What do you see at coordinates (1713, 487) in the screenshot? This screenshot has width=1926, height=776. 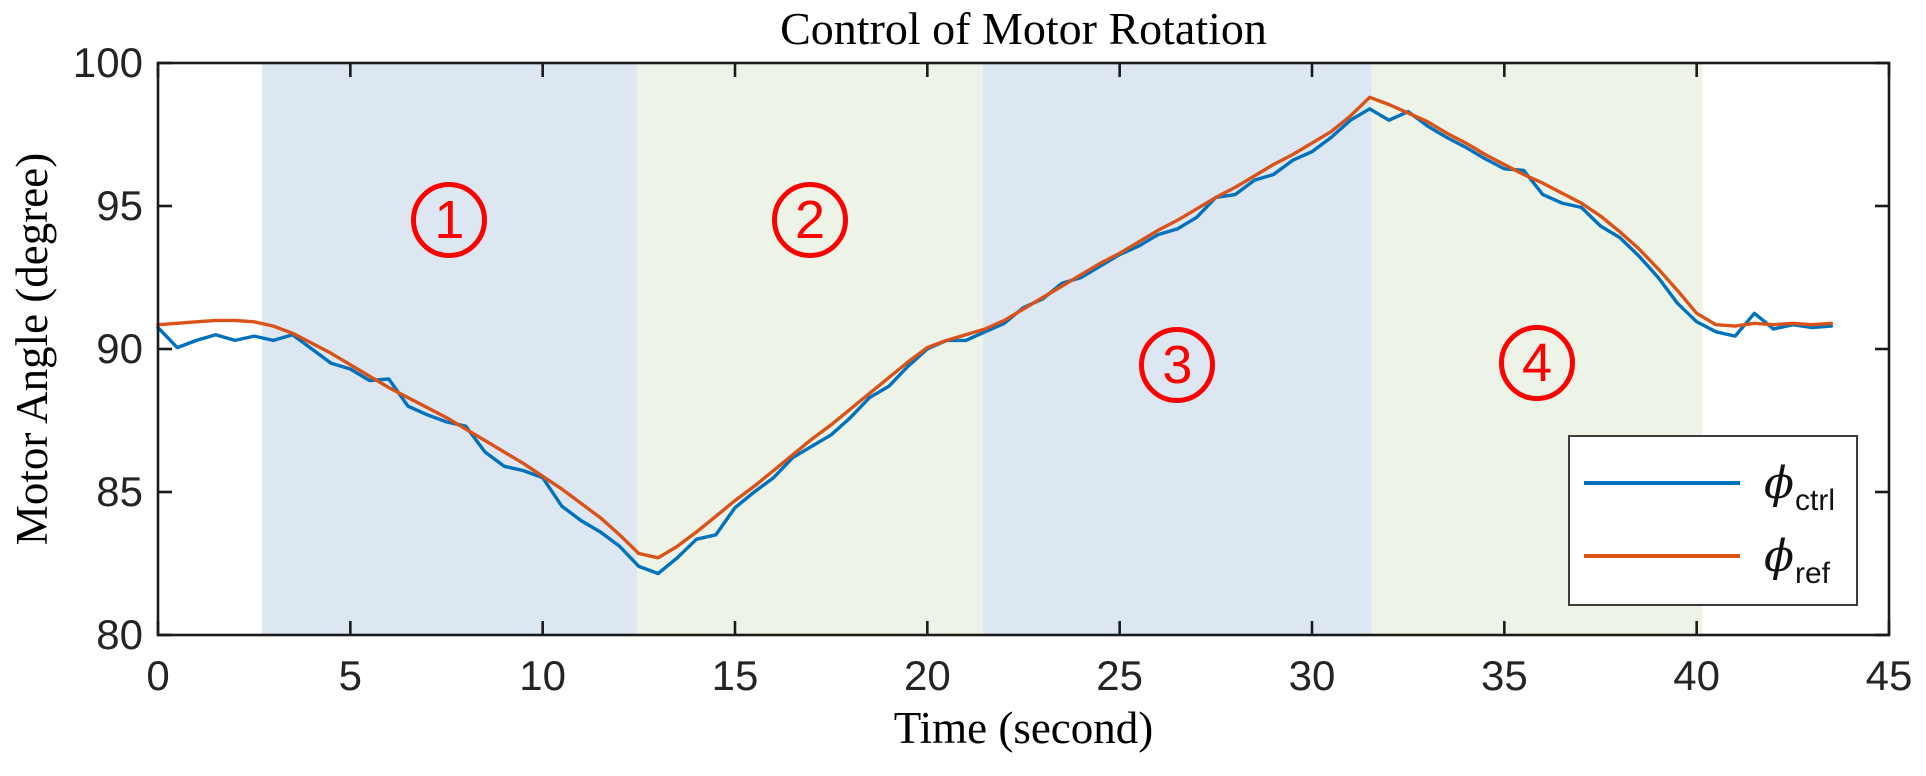 I see `legend-item-ctrl: ϕctrl` at bounding box center [1713, 487].